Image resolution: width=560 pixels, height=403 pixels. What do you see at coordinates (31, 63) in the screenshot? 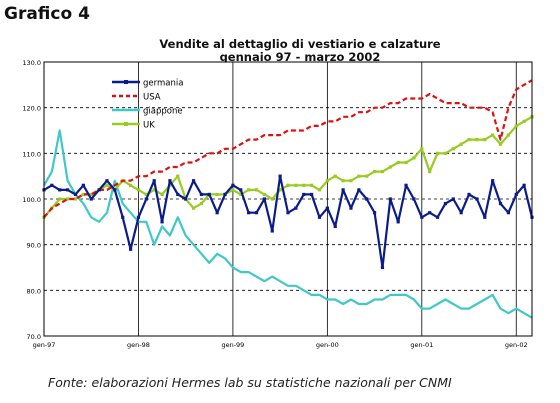
I see `y-tick-label: 130.0` at bounding box center [31, 63].